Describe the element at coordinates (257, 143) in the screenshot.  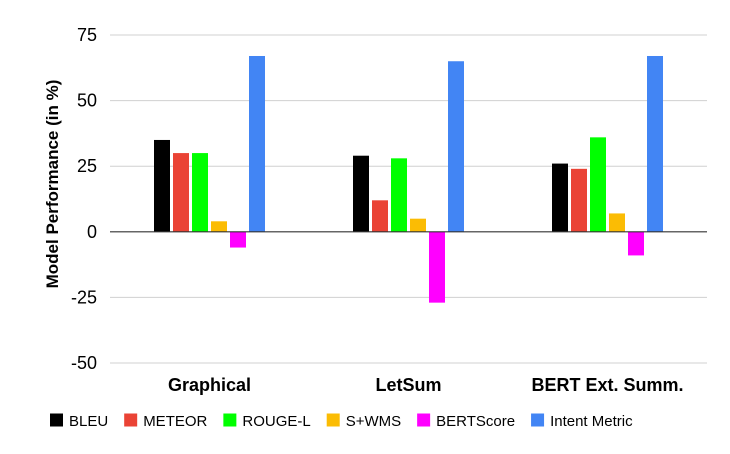
I see `bar-intent-metric-graphical` at that location.